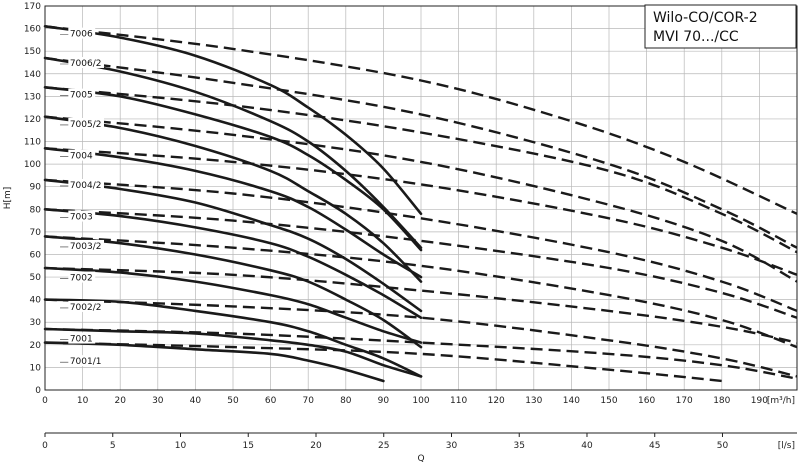 The image size is (800, 467). Describe the element at coordinates (32, 143) in the screenshot. I see `y-tick-label: 110` at that location.